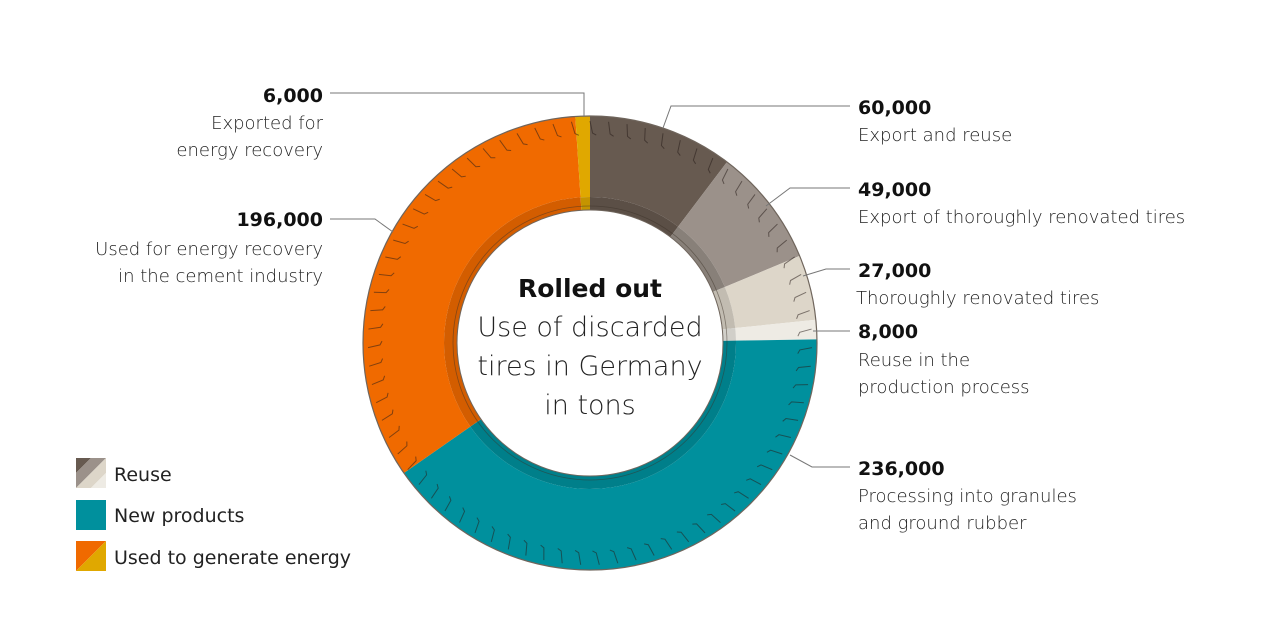 This screenshot has width=1280, height=640. Describe the element at coordinates (91, 514) in the screenshot. I see `legend` at that location.